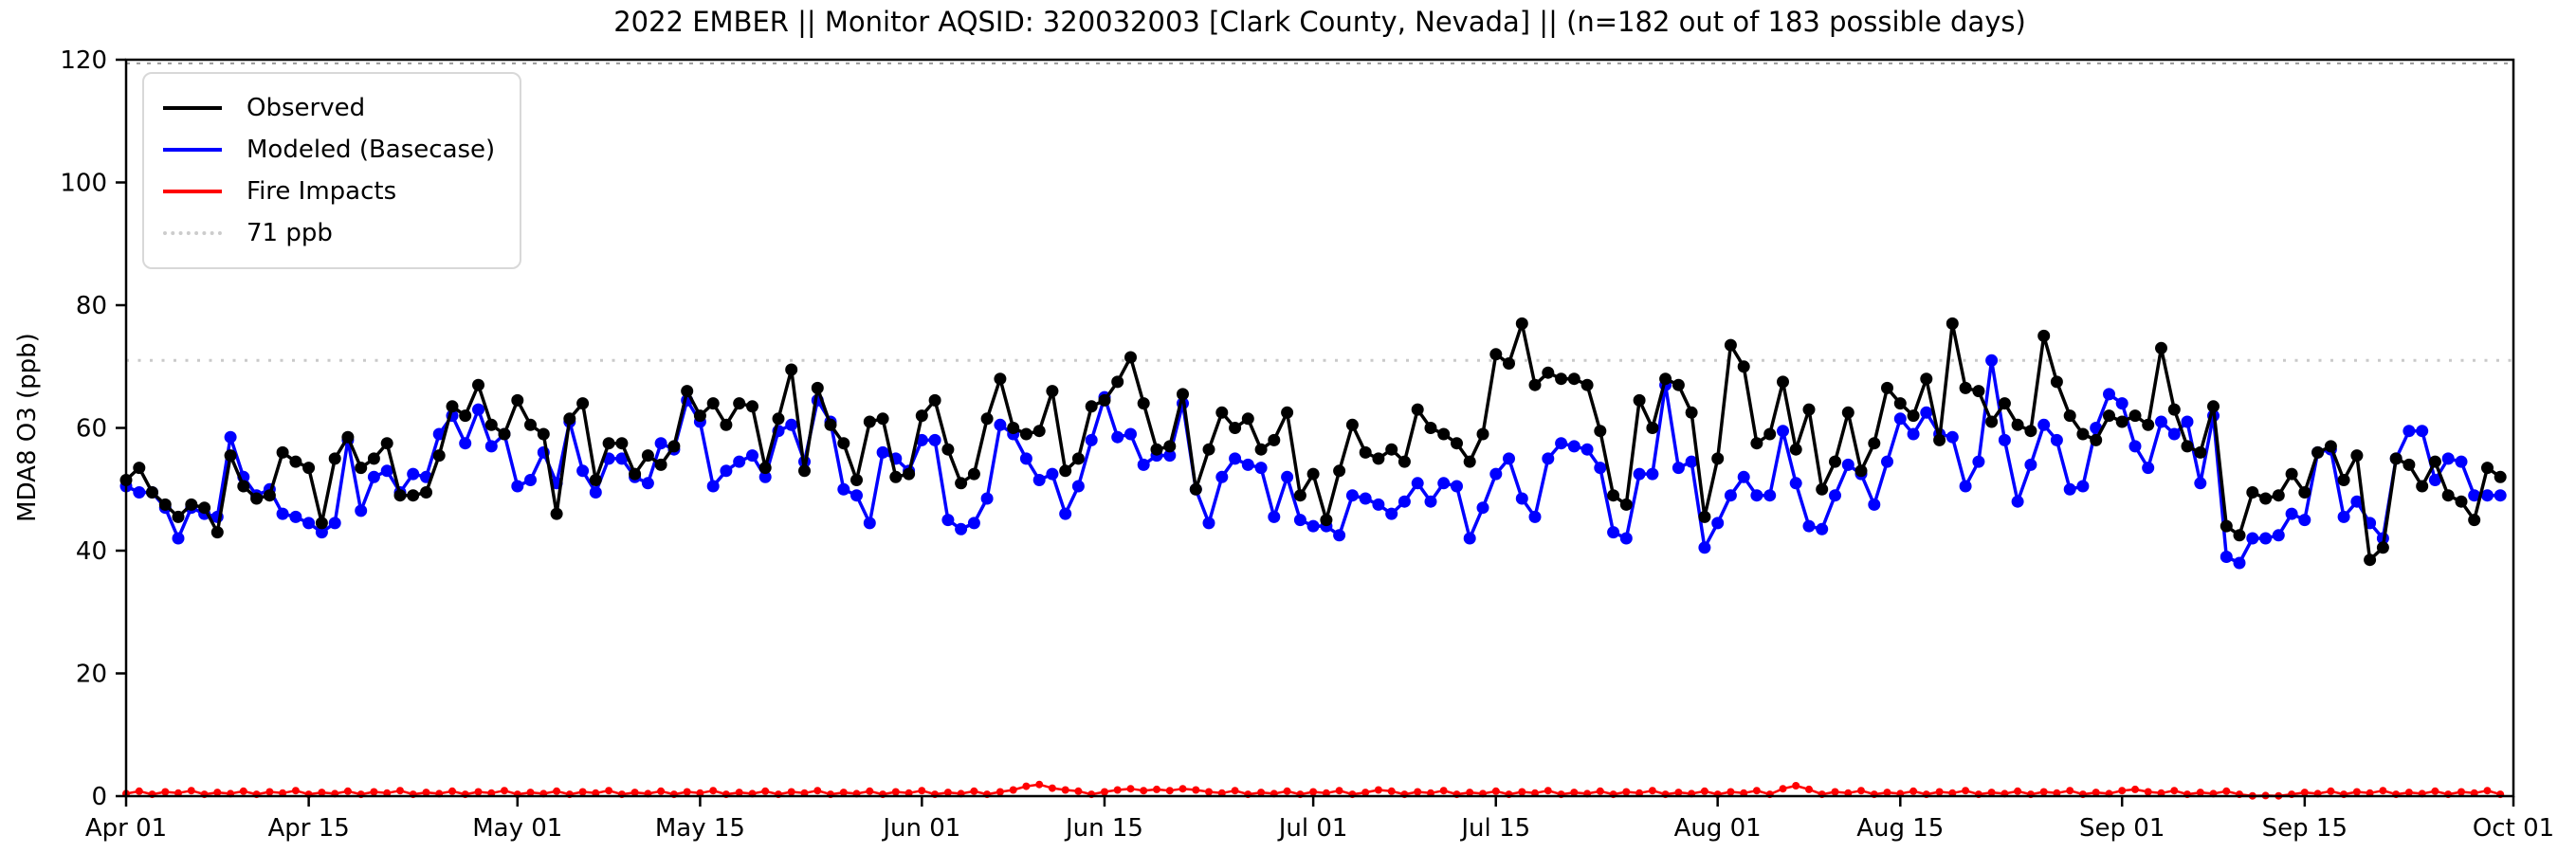  I want to click on x-tick-label: May 15, so click(700, 828).